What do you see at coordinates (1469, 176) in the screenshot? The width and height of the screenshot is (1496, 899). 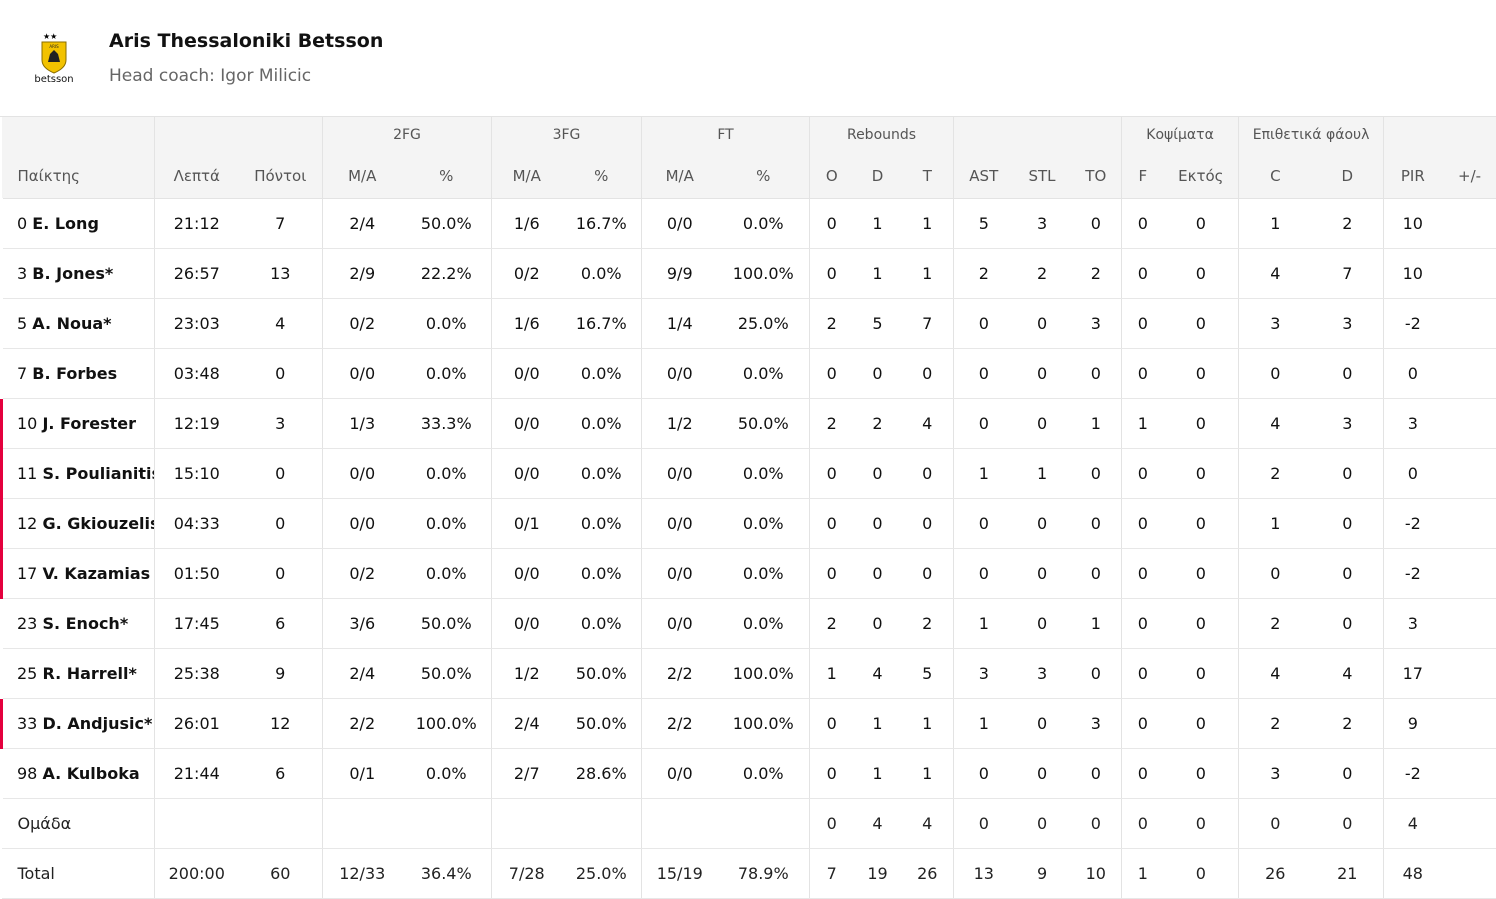 I see `col-plus-minus: +/-` at bounding box center [1469, 176].